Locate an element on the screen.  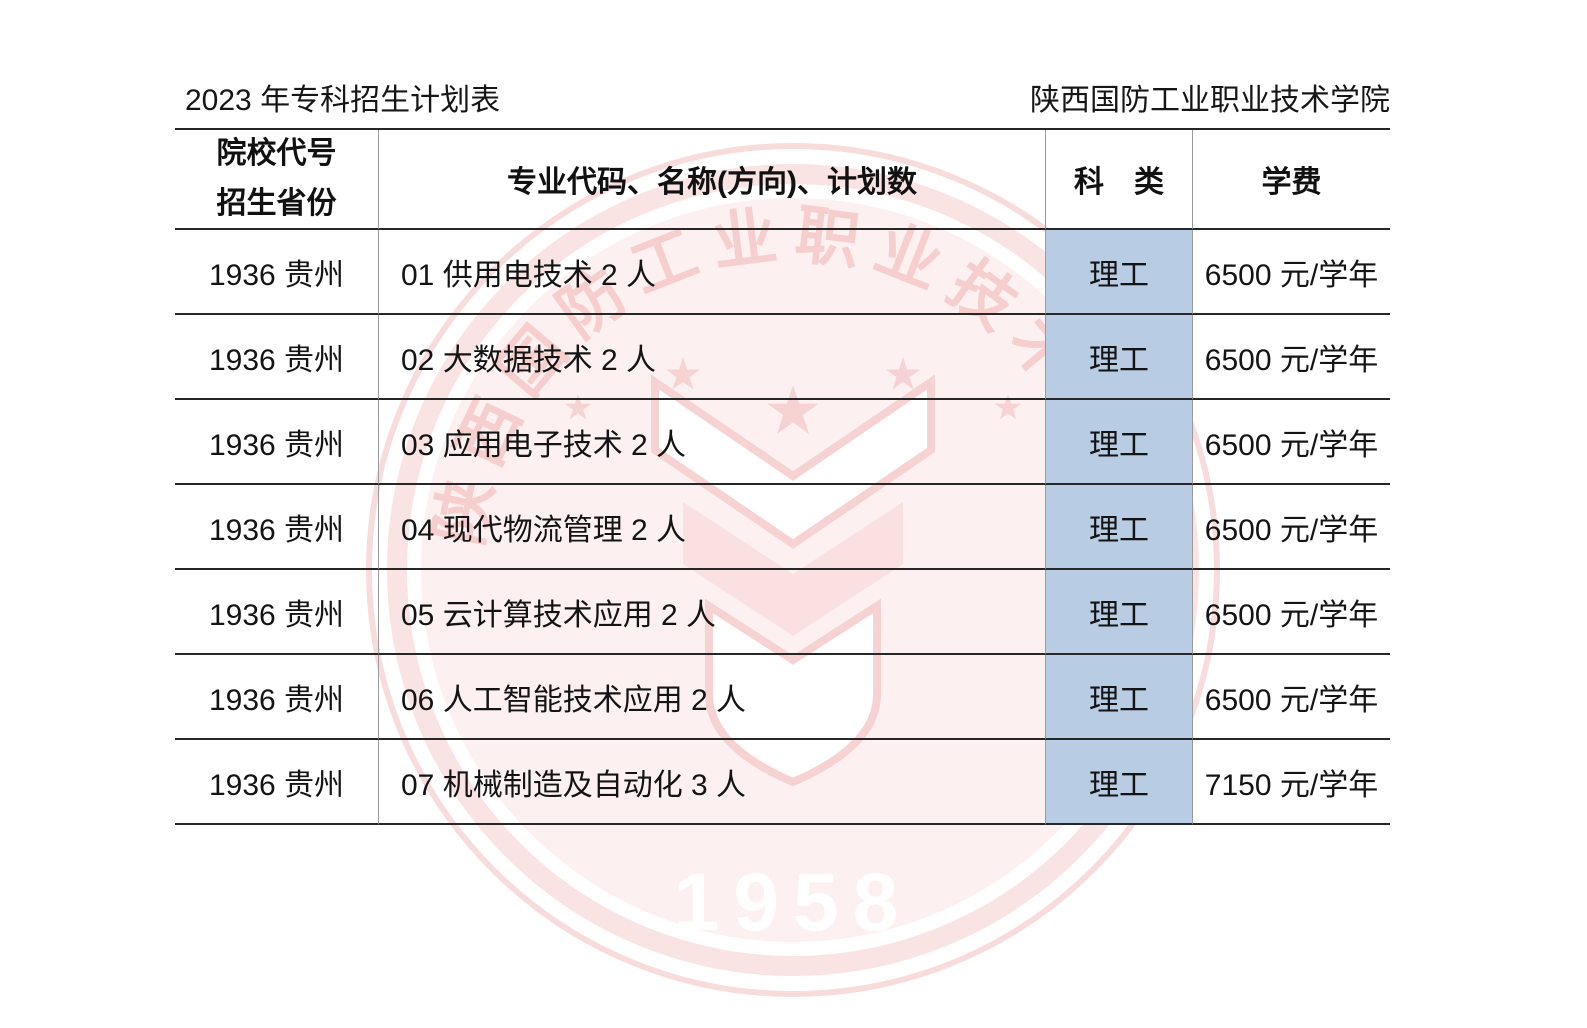
cell-major: 07 机械制造及自动化 3 人 is located at coordinates (711, 782).